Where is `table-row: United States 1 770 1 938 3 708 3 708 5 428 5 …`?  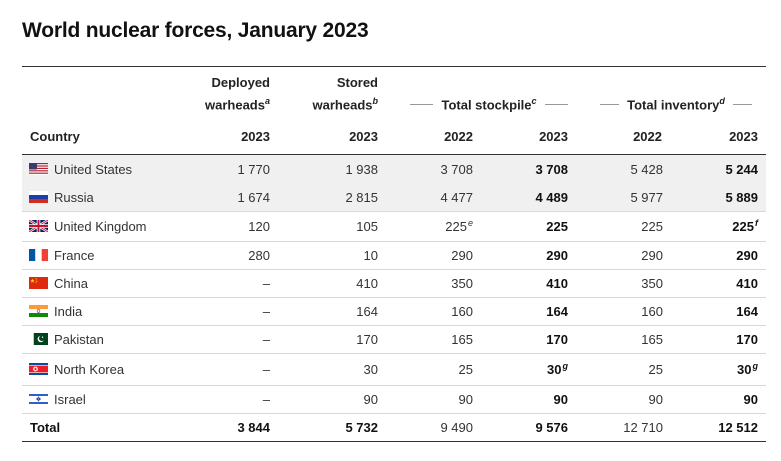
table-row: United States 1 770 1 938 3 708 3 708 5 428 5 … is located at coordinates (394, 169).